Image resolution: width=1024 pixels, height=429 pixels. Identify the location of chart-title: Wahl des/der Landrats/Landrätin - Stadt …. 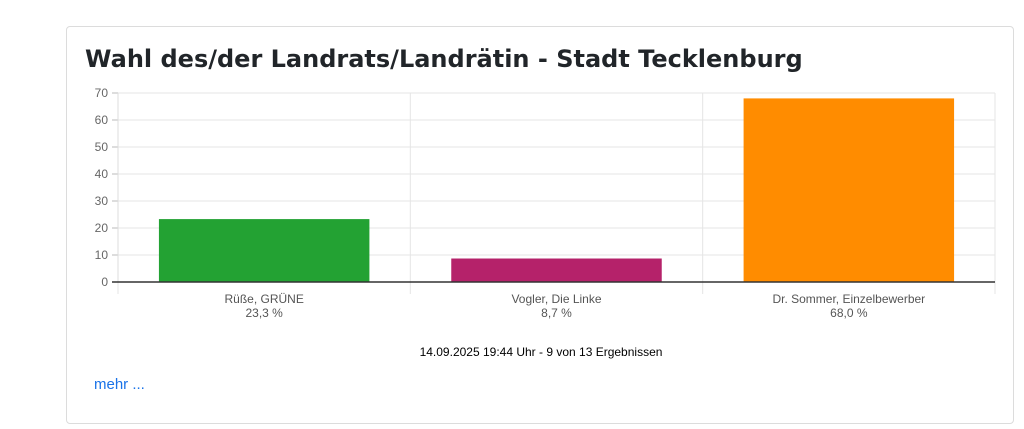
(444, 59).